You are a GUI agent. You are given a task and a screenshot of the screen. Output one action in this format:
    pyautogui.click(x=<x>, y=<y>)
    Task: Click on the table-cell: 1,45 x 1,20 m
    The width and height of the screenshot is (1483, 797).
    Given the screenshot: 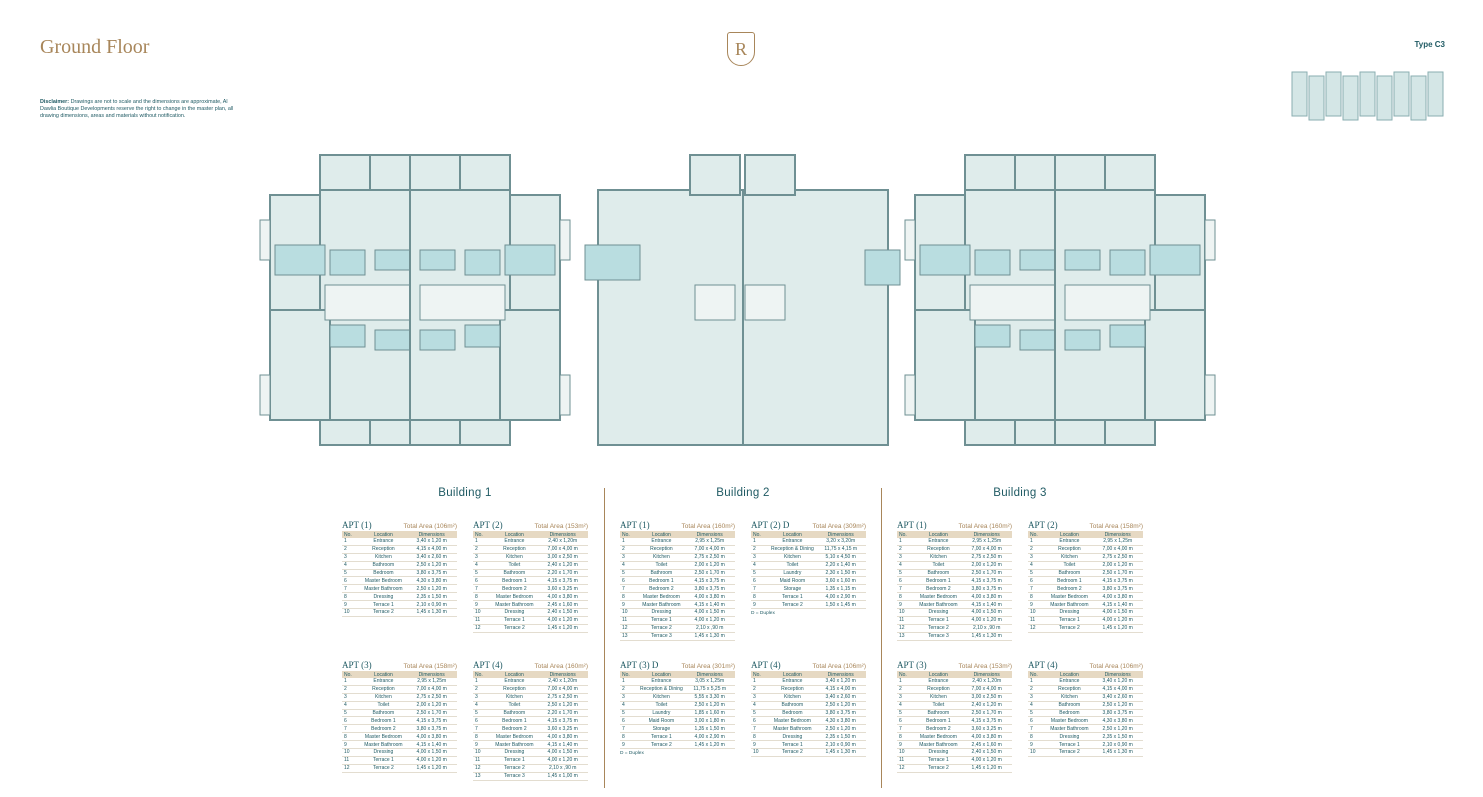 What is the action you would take?
    pyautogui.click(x=431, y=768)
    